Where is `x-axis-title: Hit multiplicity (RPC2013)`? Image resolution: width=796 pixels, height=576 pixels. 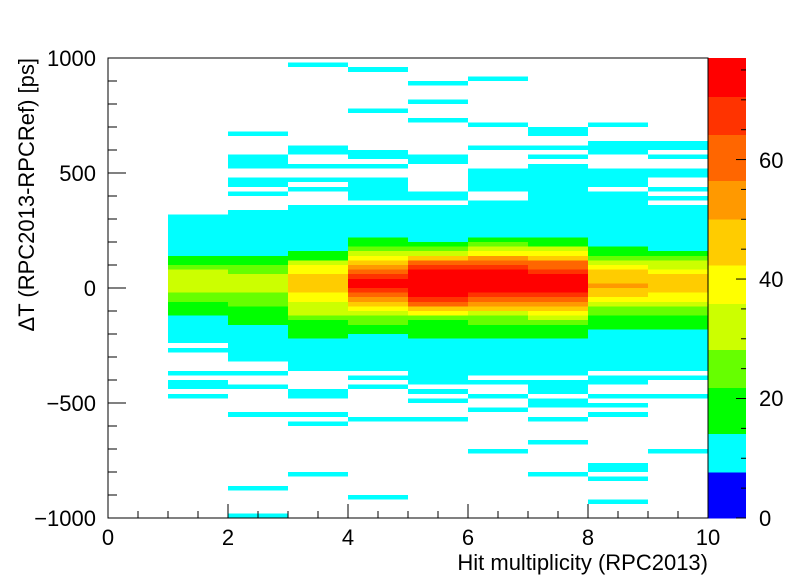 x-axis-title: Hit multiplicity (RPC2013) is located at coordinates (582, 562).